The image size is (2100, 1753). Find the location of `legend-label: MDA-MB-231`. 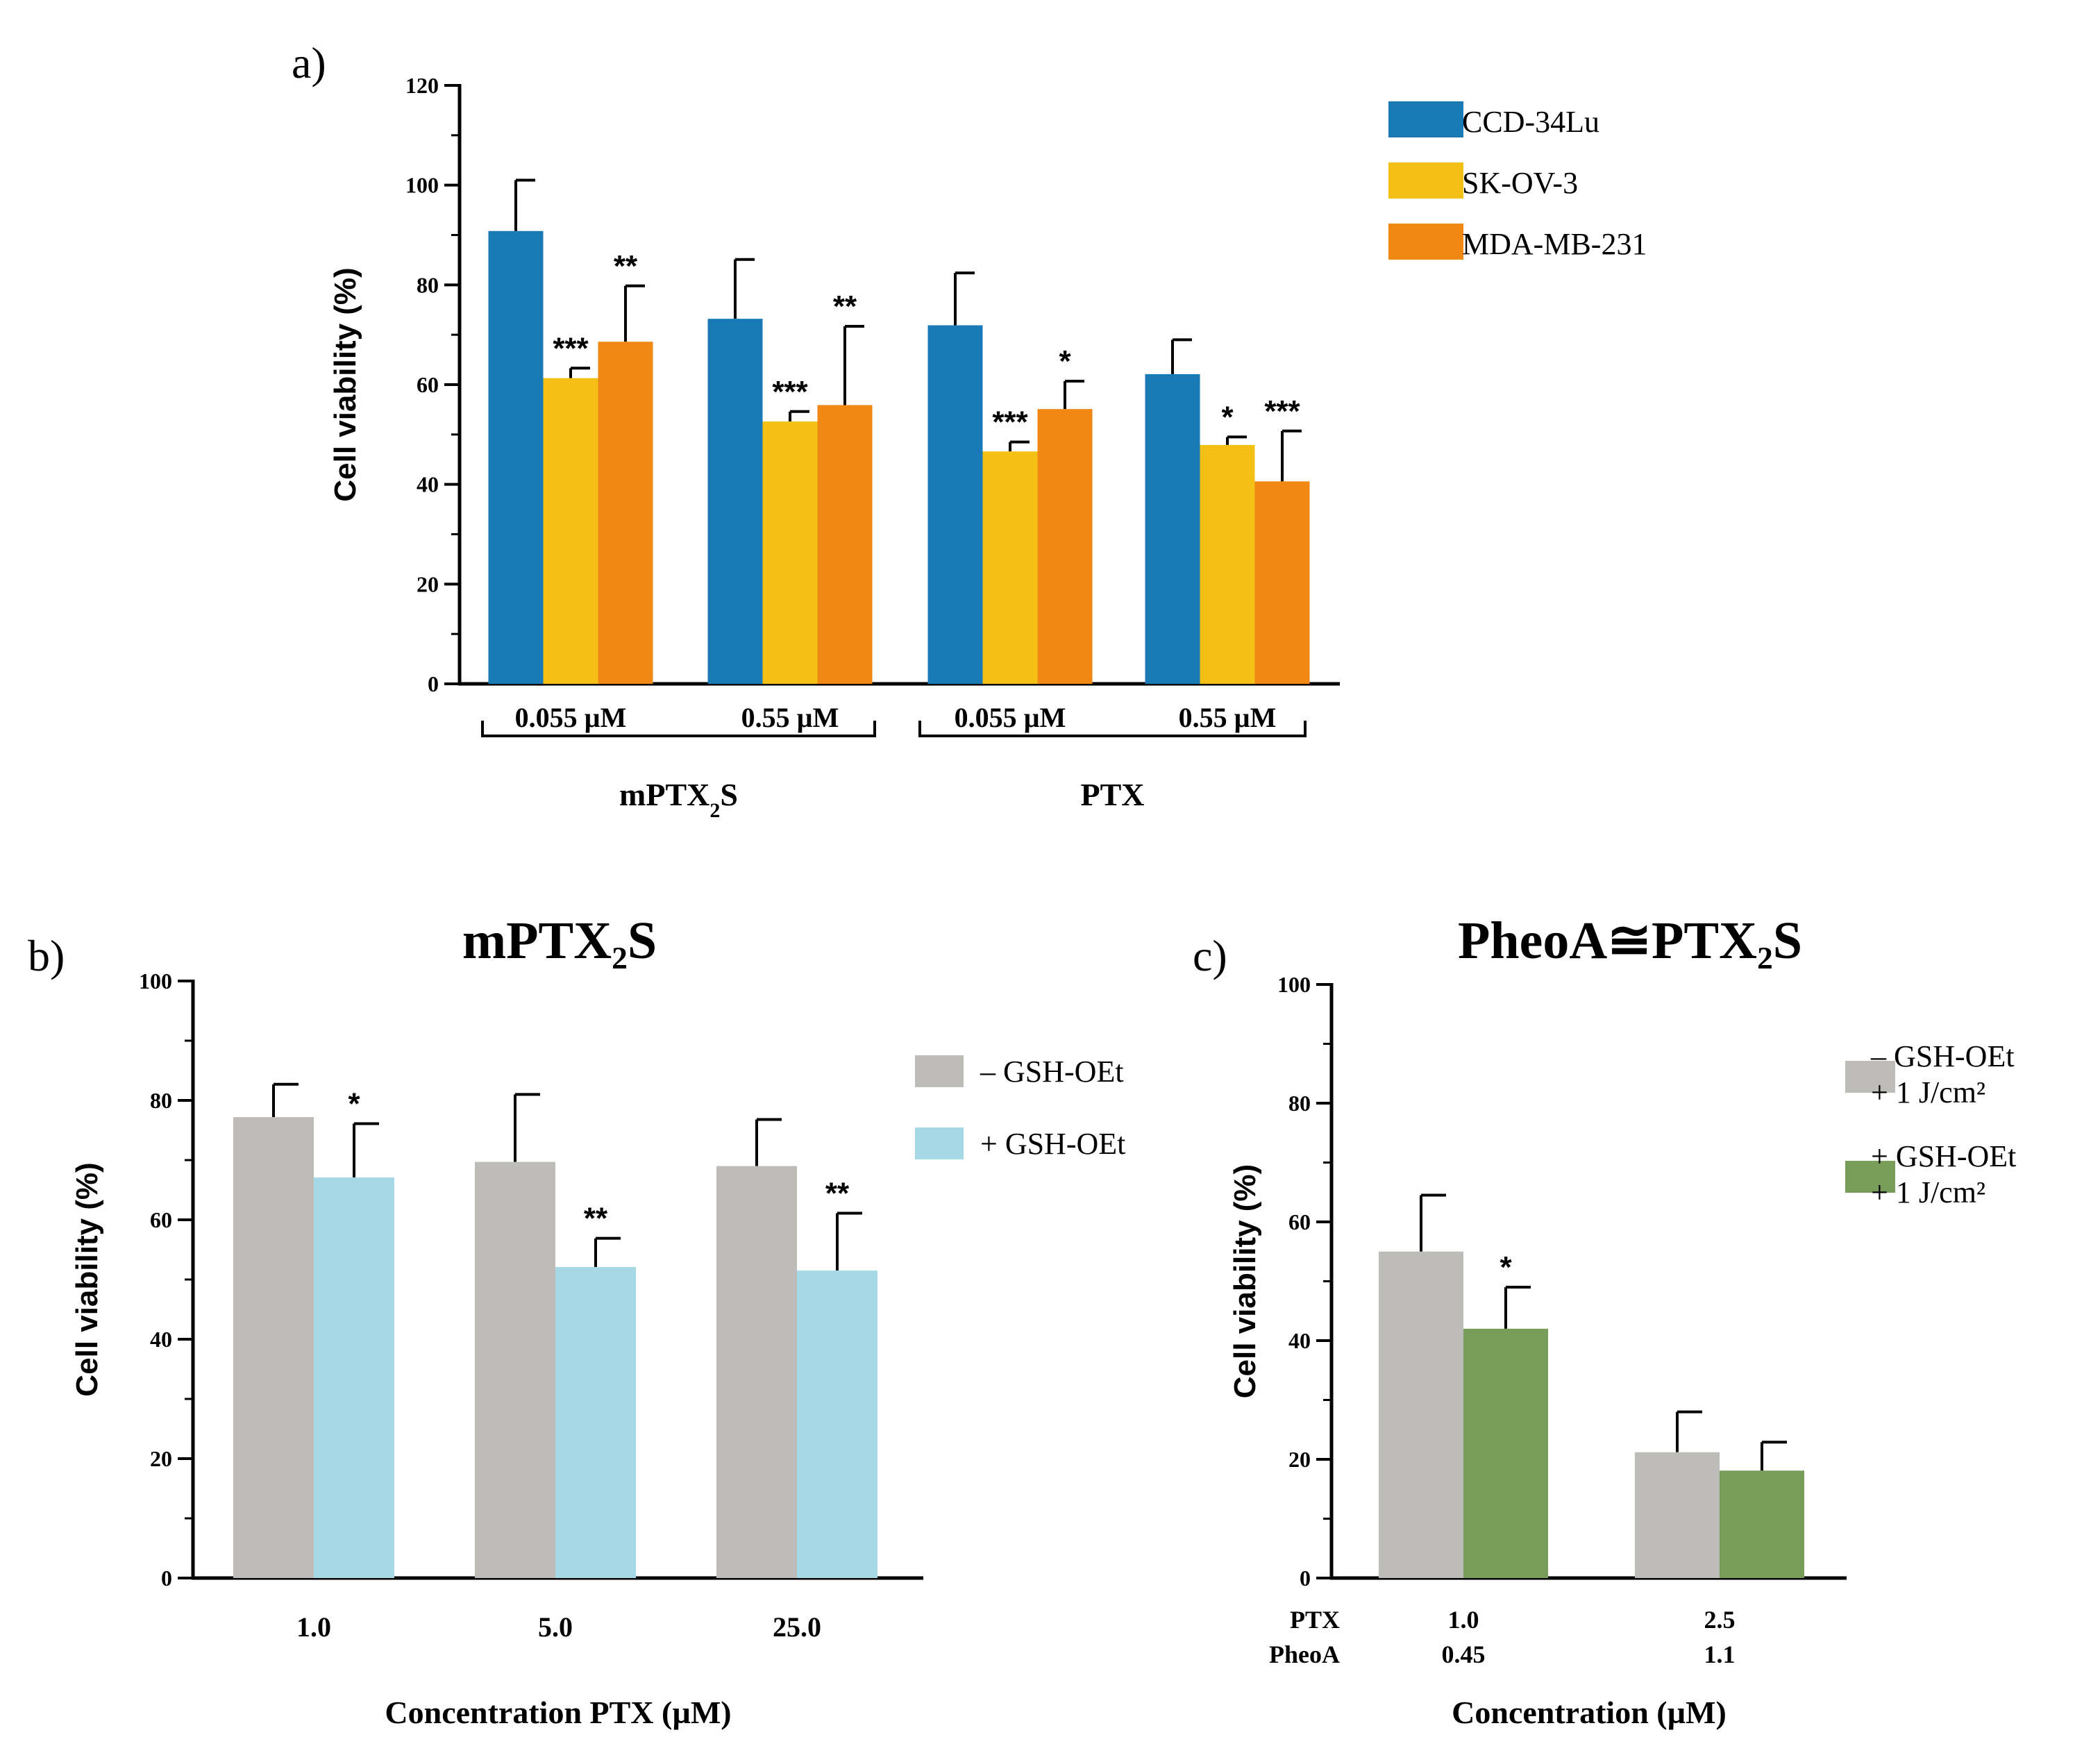

legend-label: MDA-MB-231 is located at coordinates (1554, 244).